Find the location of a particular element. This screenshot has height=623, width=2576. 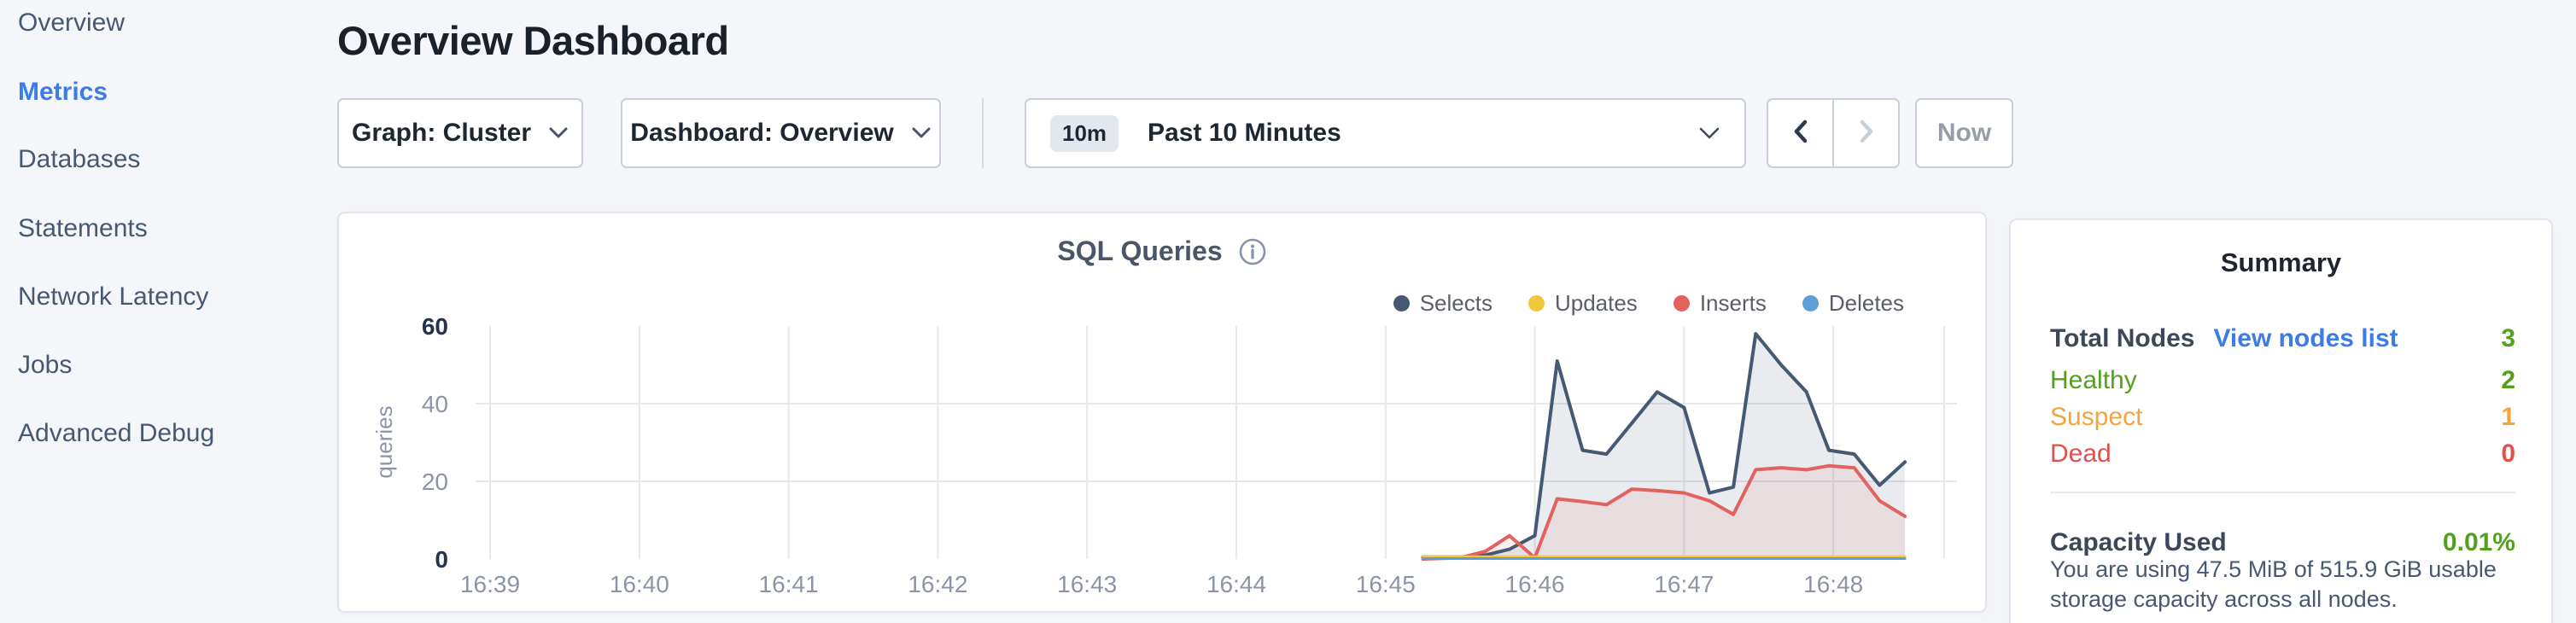

info-icon is located at coordinates (1252, 251).